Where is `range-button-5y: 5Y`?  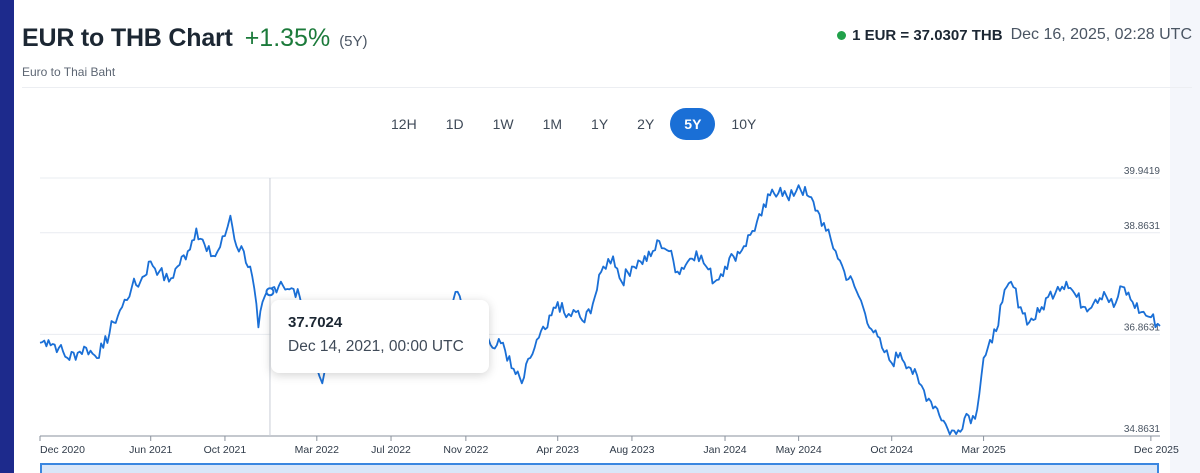 range-button-5y: 5Y is located at coordinates (693, 124).